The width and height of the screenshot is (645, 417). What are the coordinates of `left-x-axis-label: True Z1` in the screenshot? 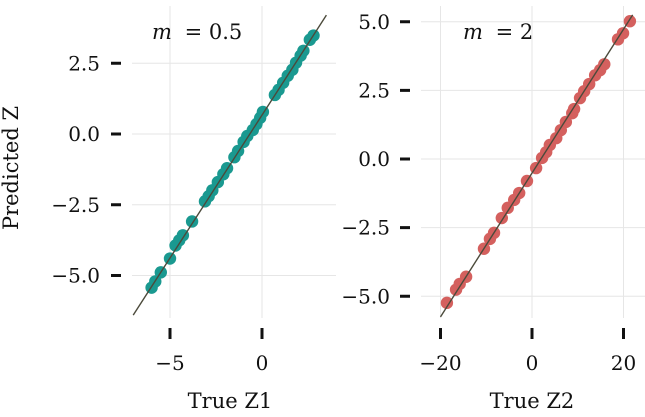 It's located at (230, 401).